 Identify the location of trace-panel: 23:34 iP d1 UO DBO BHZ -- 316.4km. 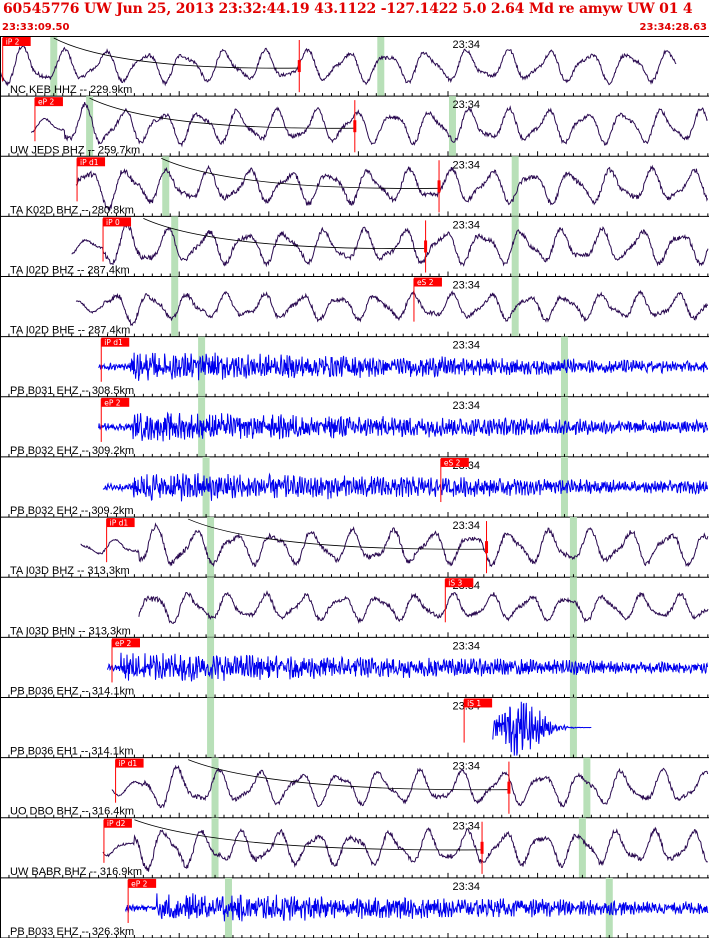
(354, 788).